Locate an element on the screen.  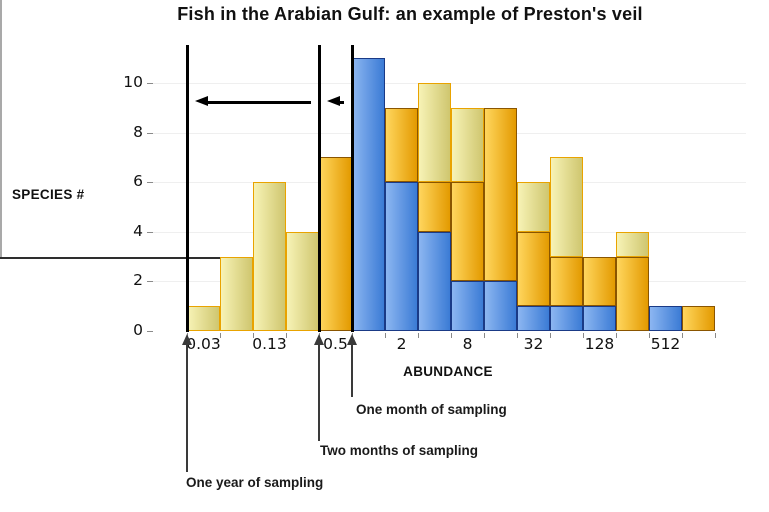
y-tick-label: 6 is located at coordinates (138, 181).